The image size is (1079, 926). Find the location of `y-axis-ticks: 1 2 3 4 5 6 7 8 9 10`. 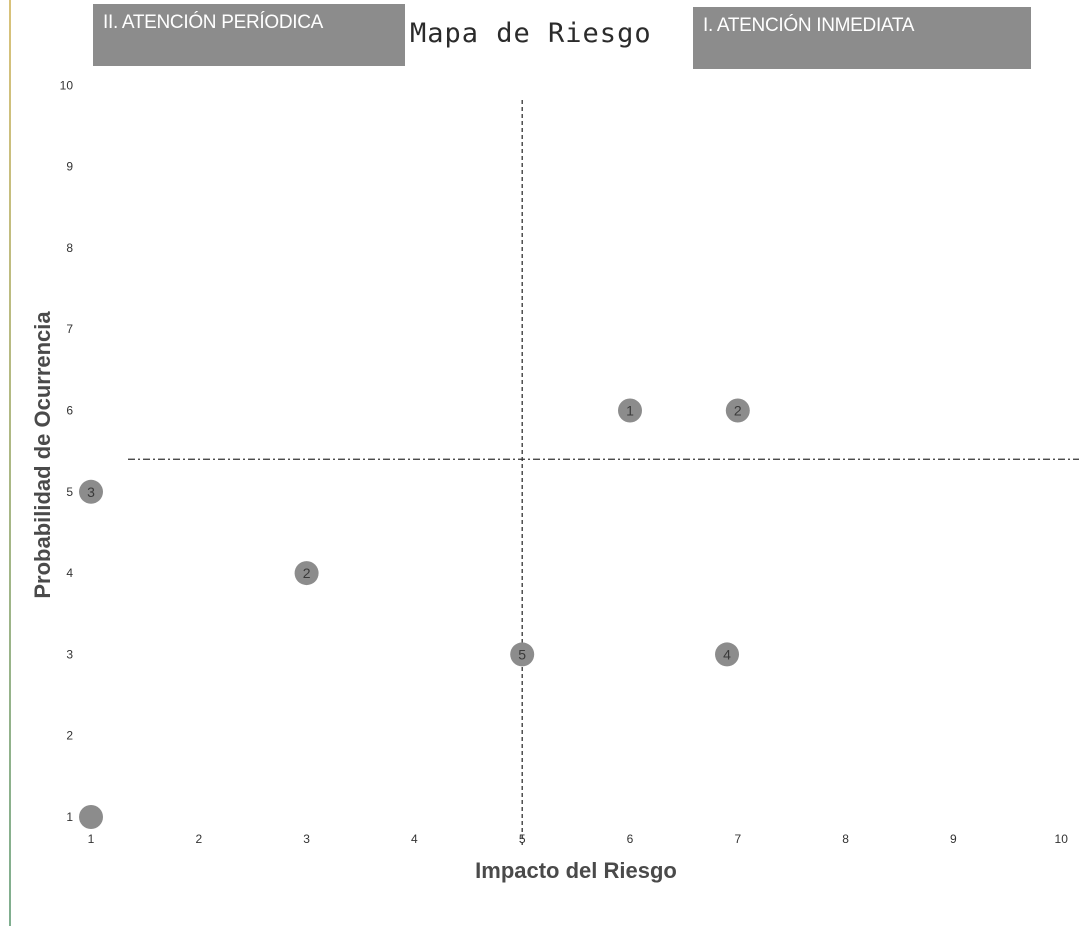

y-axis-ticks: 1 2 3 4 5 6 7 8 9 10 is located at coordinates (67, 451).